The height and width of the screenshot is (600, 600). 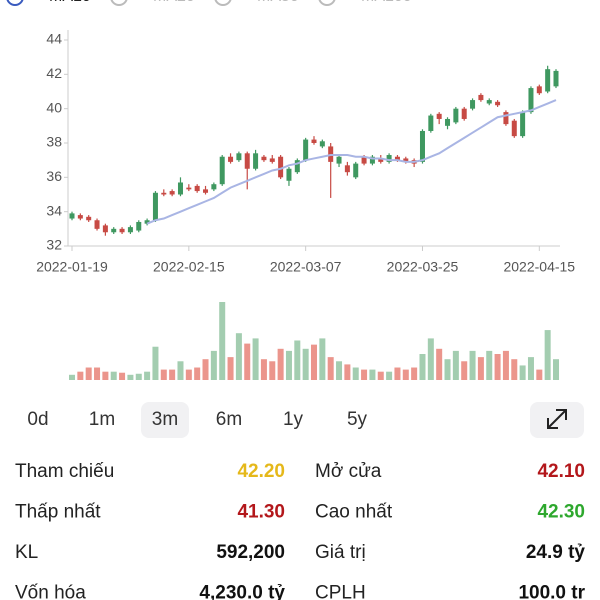 I want to click on stat-value: 4,230.0 tỷ, so click(x=242, y=591).